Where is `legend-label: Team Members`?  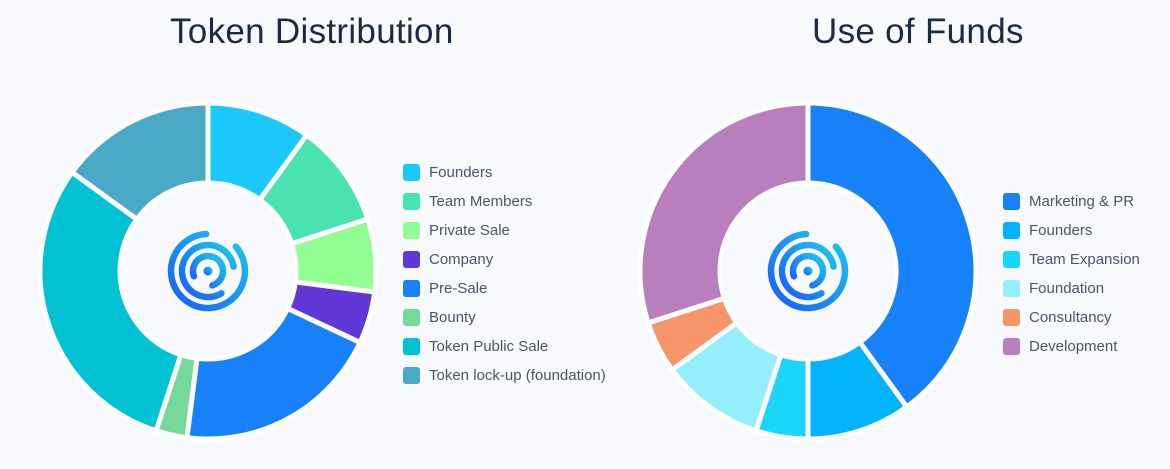 legend-label: Team Members is located at coordinates (481, 201).